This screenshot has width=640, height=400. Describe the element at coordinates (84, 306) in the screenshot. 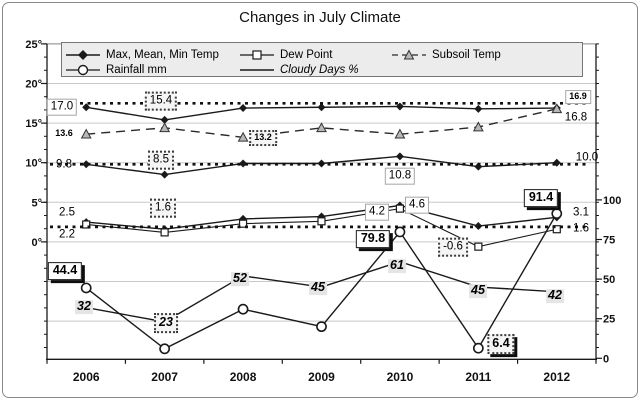

I see `data-label: 32` at that location.